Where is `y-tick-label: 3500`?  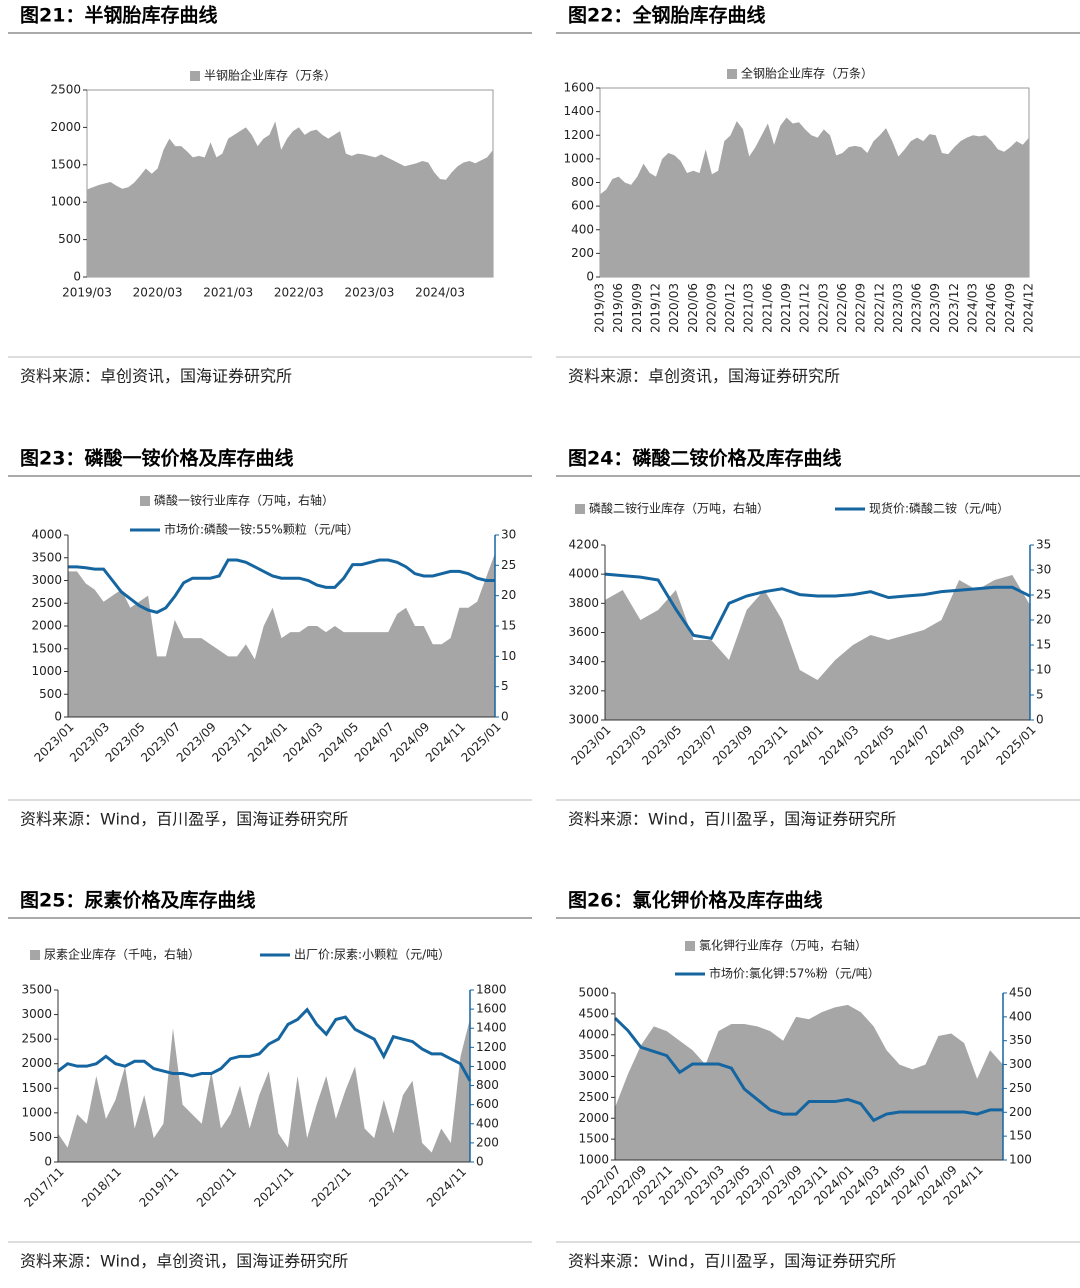 y-tick-label: 3500 is located at coordinates (46, 557).